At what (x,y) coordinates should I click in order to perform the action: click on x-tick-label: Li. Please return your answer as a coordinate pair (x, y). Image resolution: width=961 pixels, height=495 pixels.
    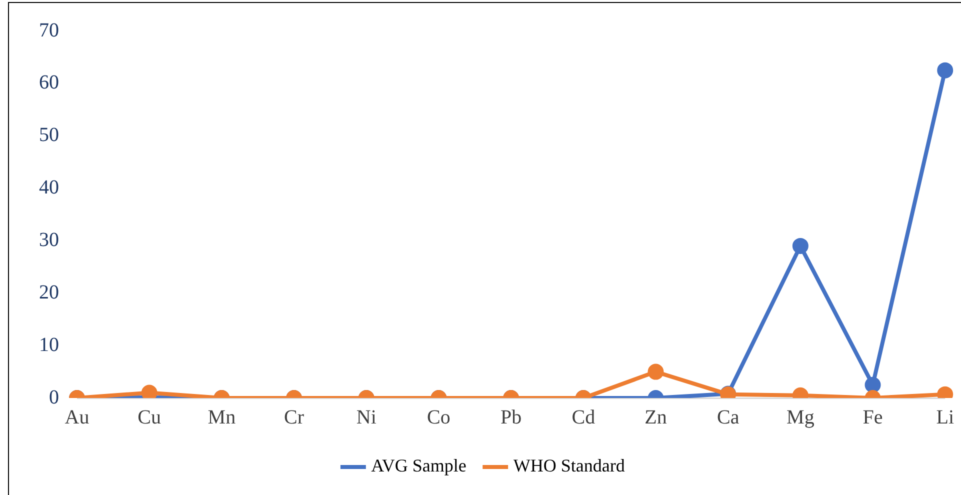
    Looking at the image, I should click on (945, 417).